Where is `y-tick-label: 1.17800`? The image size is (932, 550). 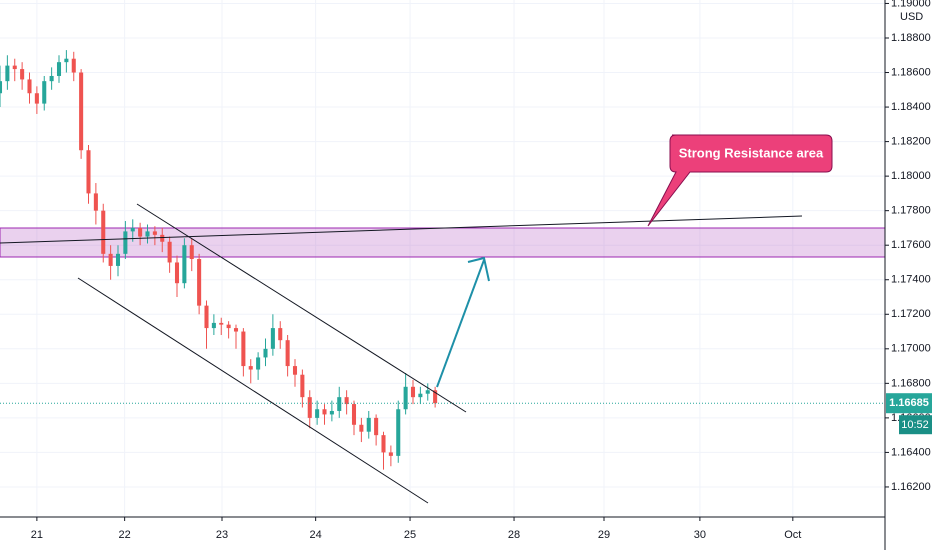 y-tick-label: 1.17800 is located at coordinates (911, 211).